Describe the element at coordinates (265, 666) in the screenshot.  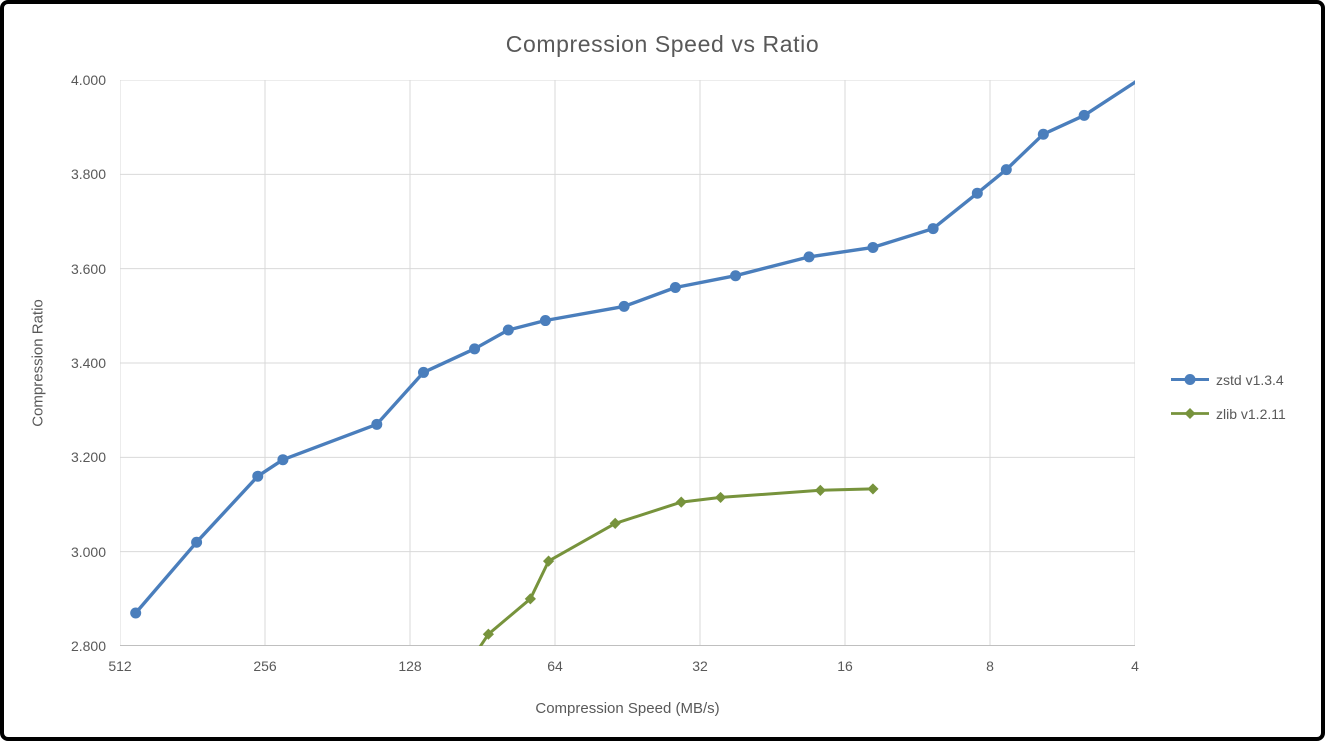
I see `x-tick-label: 256` at that location.